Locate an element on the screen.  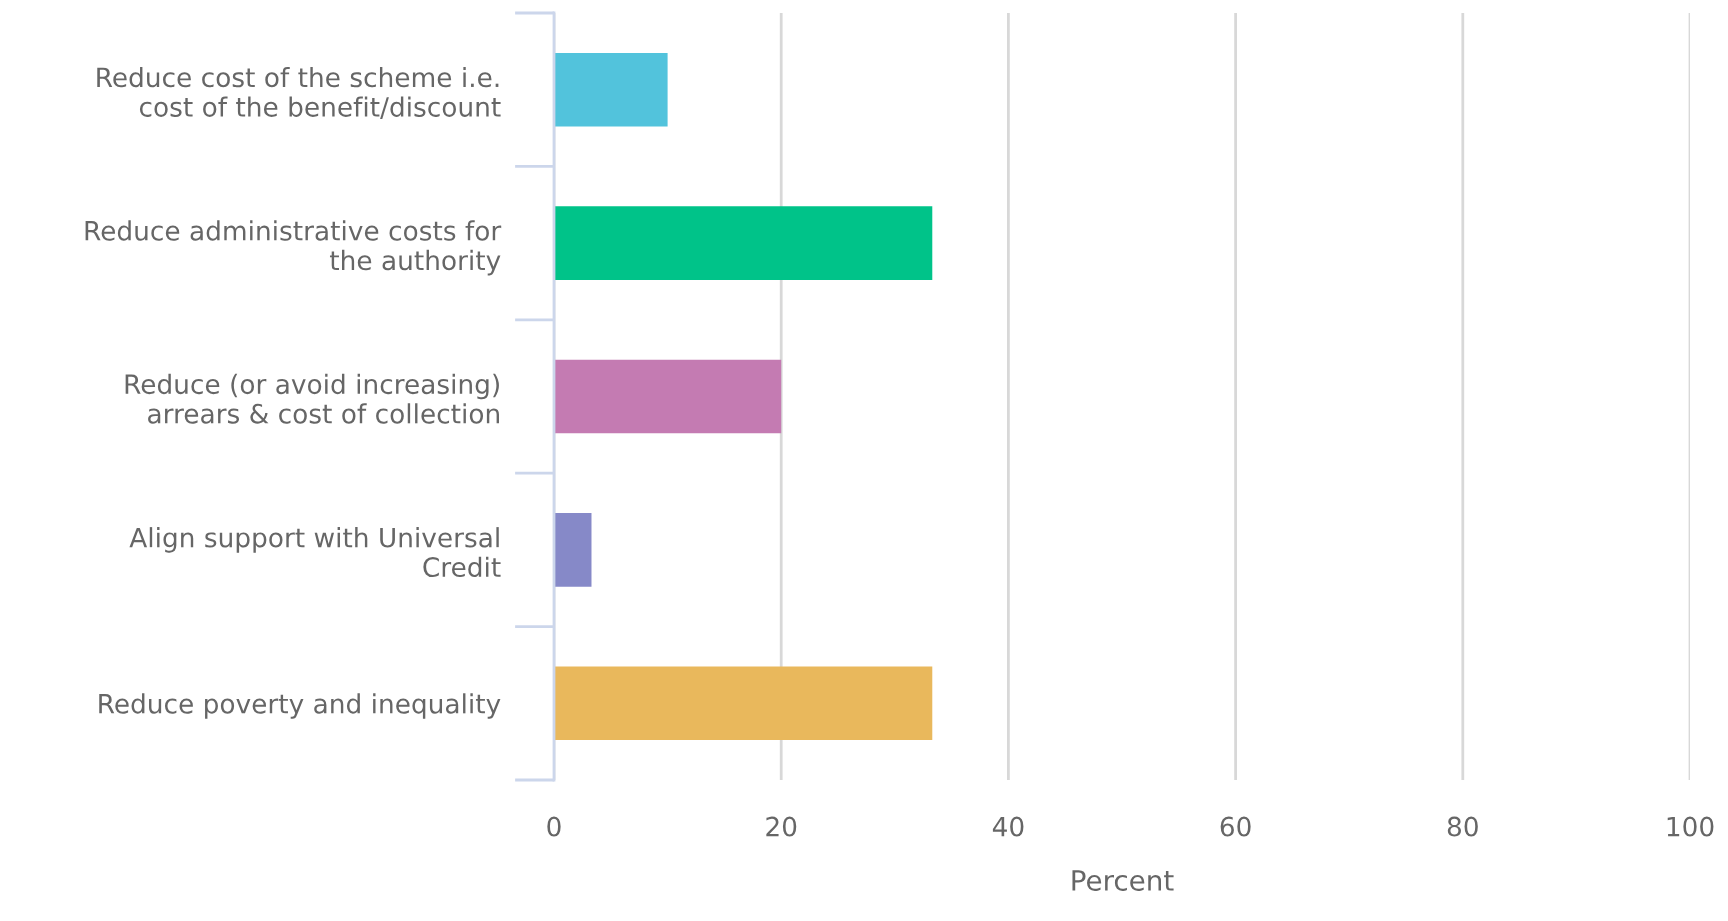
x-tick-label: 80 is located at coordinates (1462, 826).